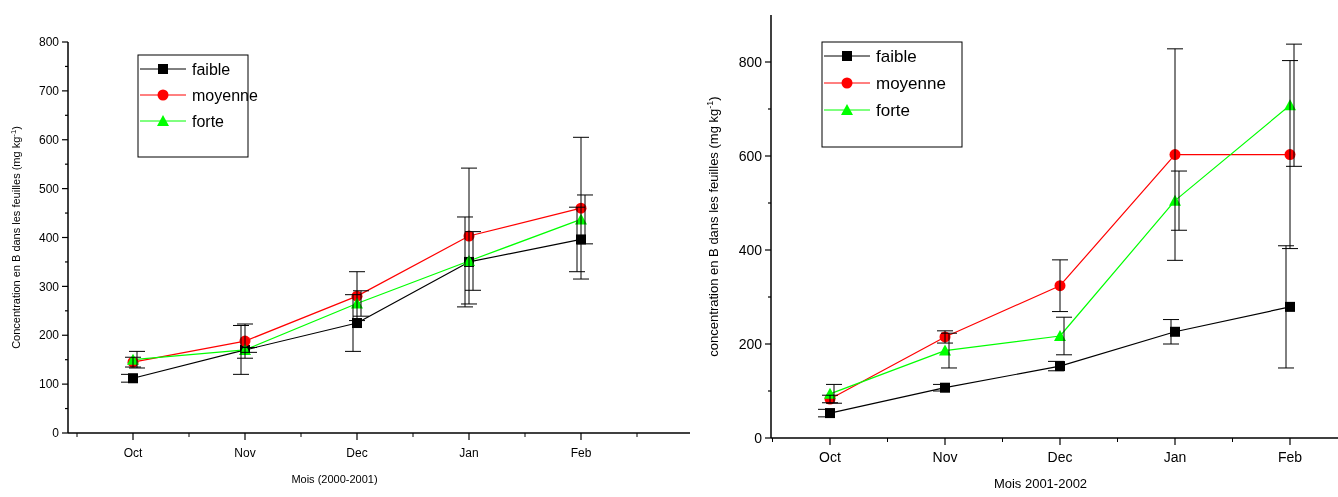 The image size is (1338, 497). I want to click on y-tick-label: 300, so click(49, 286).